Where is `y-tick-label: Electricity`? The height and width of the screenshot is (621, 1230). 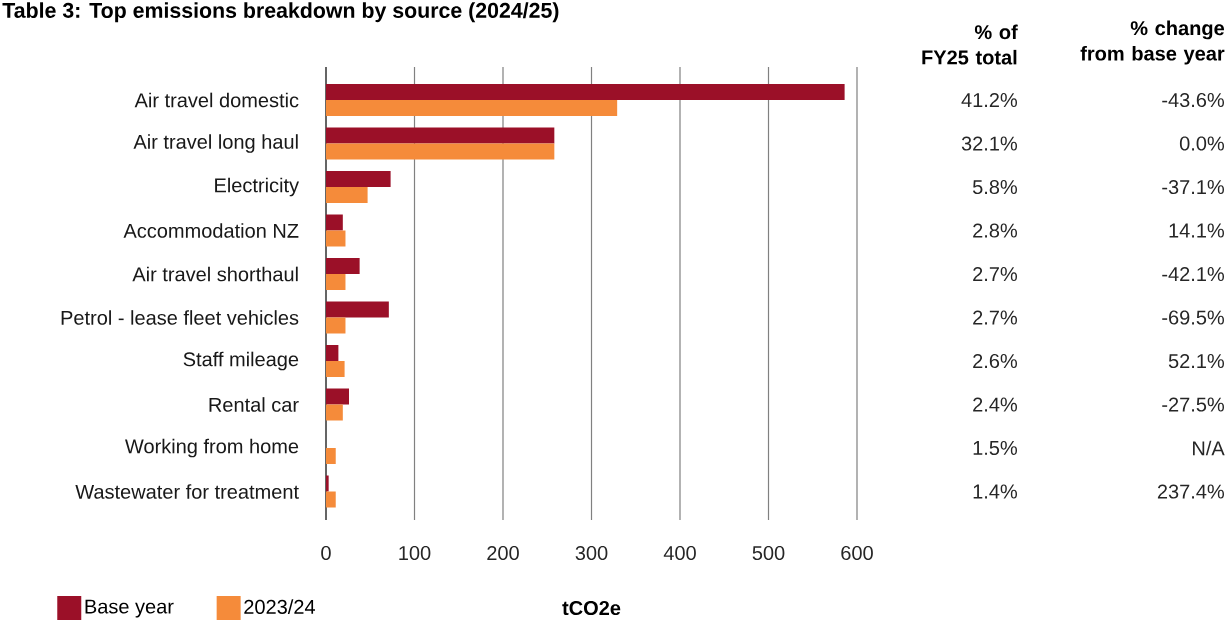 y-tick-label: Electricity is located at coordinates (257, 187).